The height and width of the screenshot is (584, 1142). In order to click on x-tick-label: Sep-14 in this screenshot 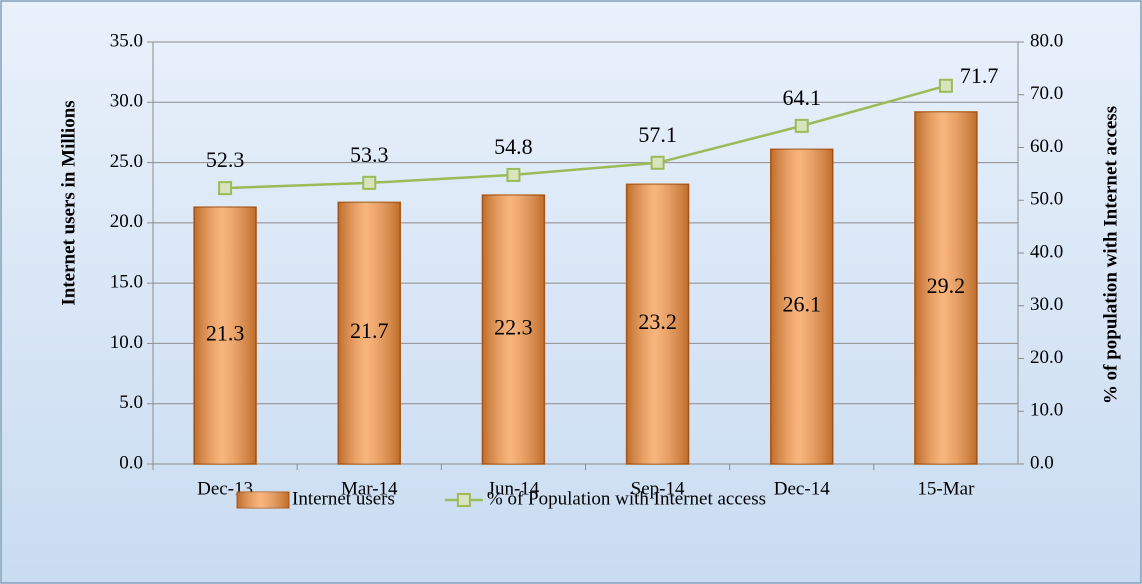, I will do `click(658, 488)`.